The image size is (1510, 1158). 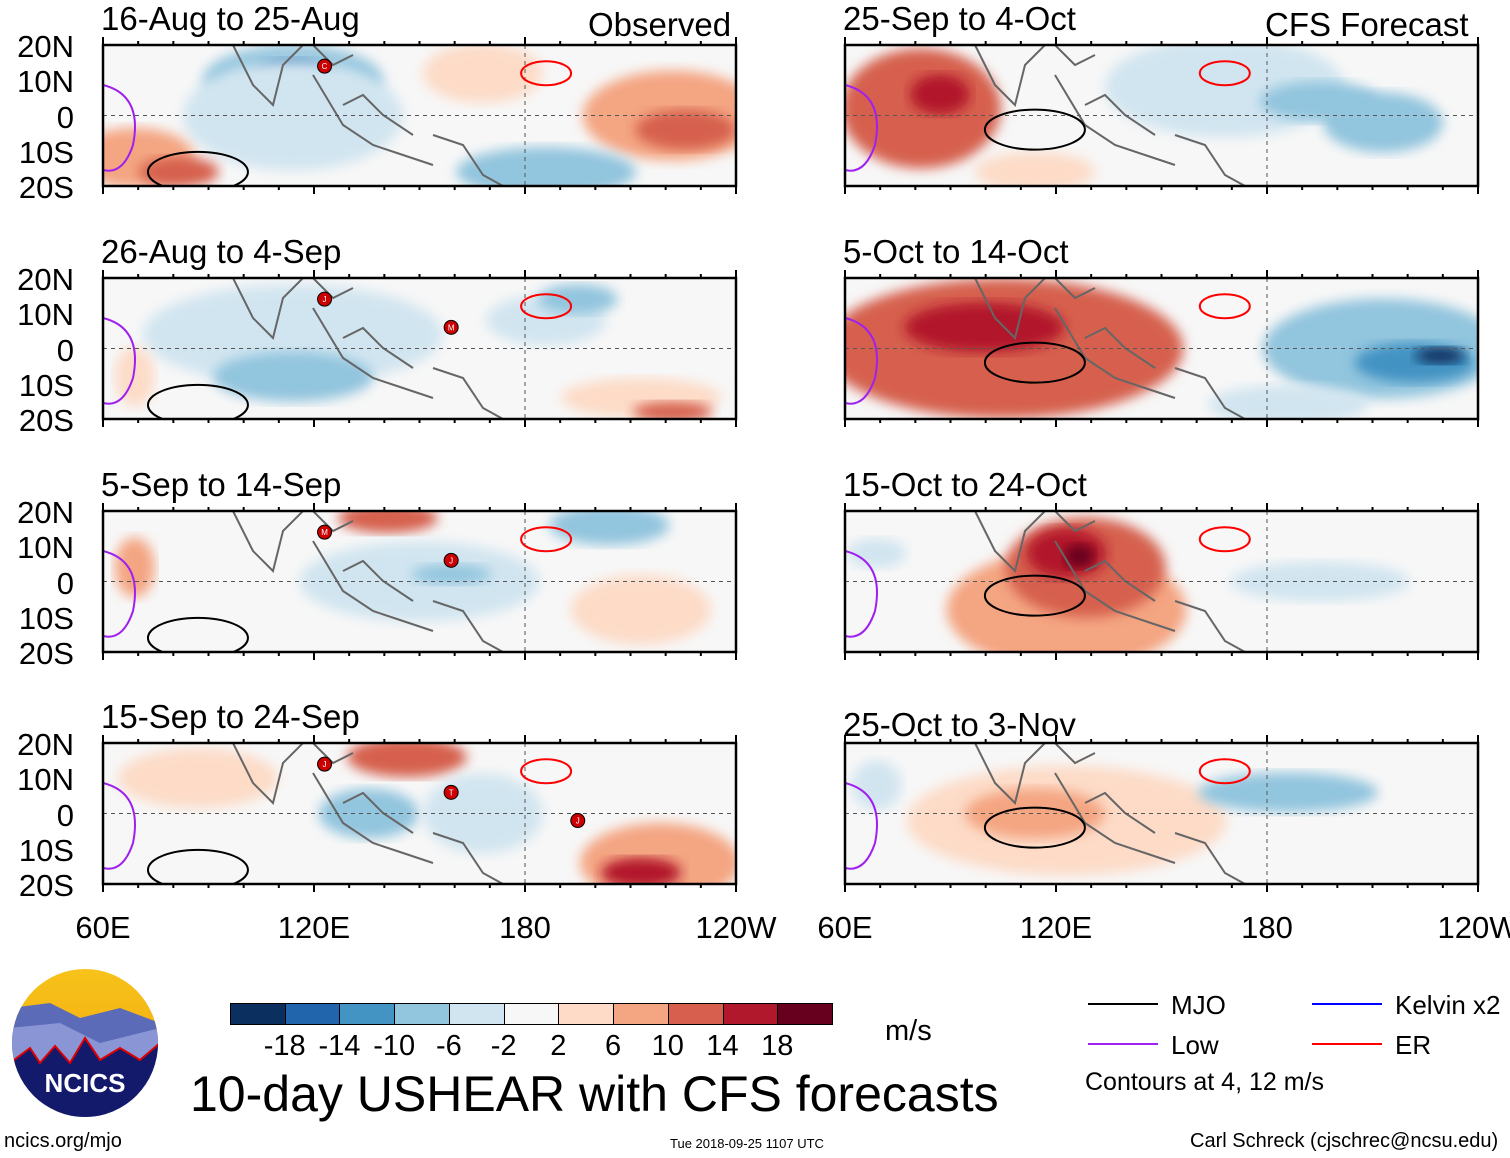 What do you see at coordinates (339, 1046) in the screenshot?
I see `colorbar-label: -14` at bounding box center [339, 1046].